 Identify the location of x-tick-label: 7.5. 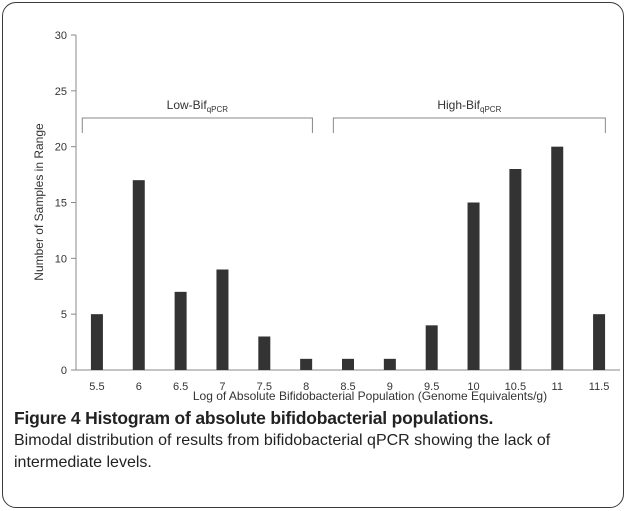
(264, 387).